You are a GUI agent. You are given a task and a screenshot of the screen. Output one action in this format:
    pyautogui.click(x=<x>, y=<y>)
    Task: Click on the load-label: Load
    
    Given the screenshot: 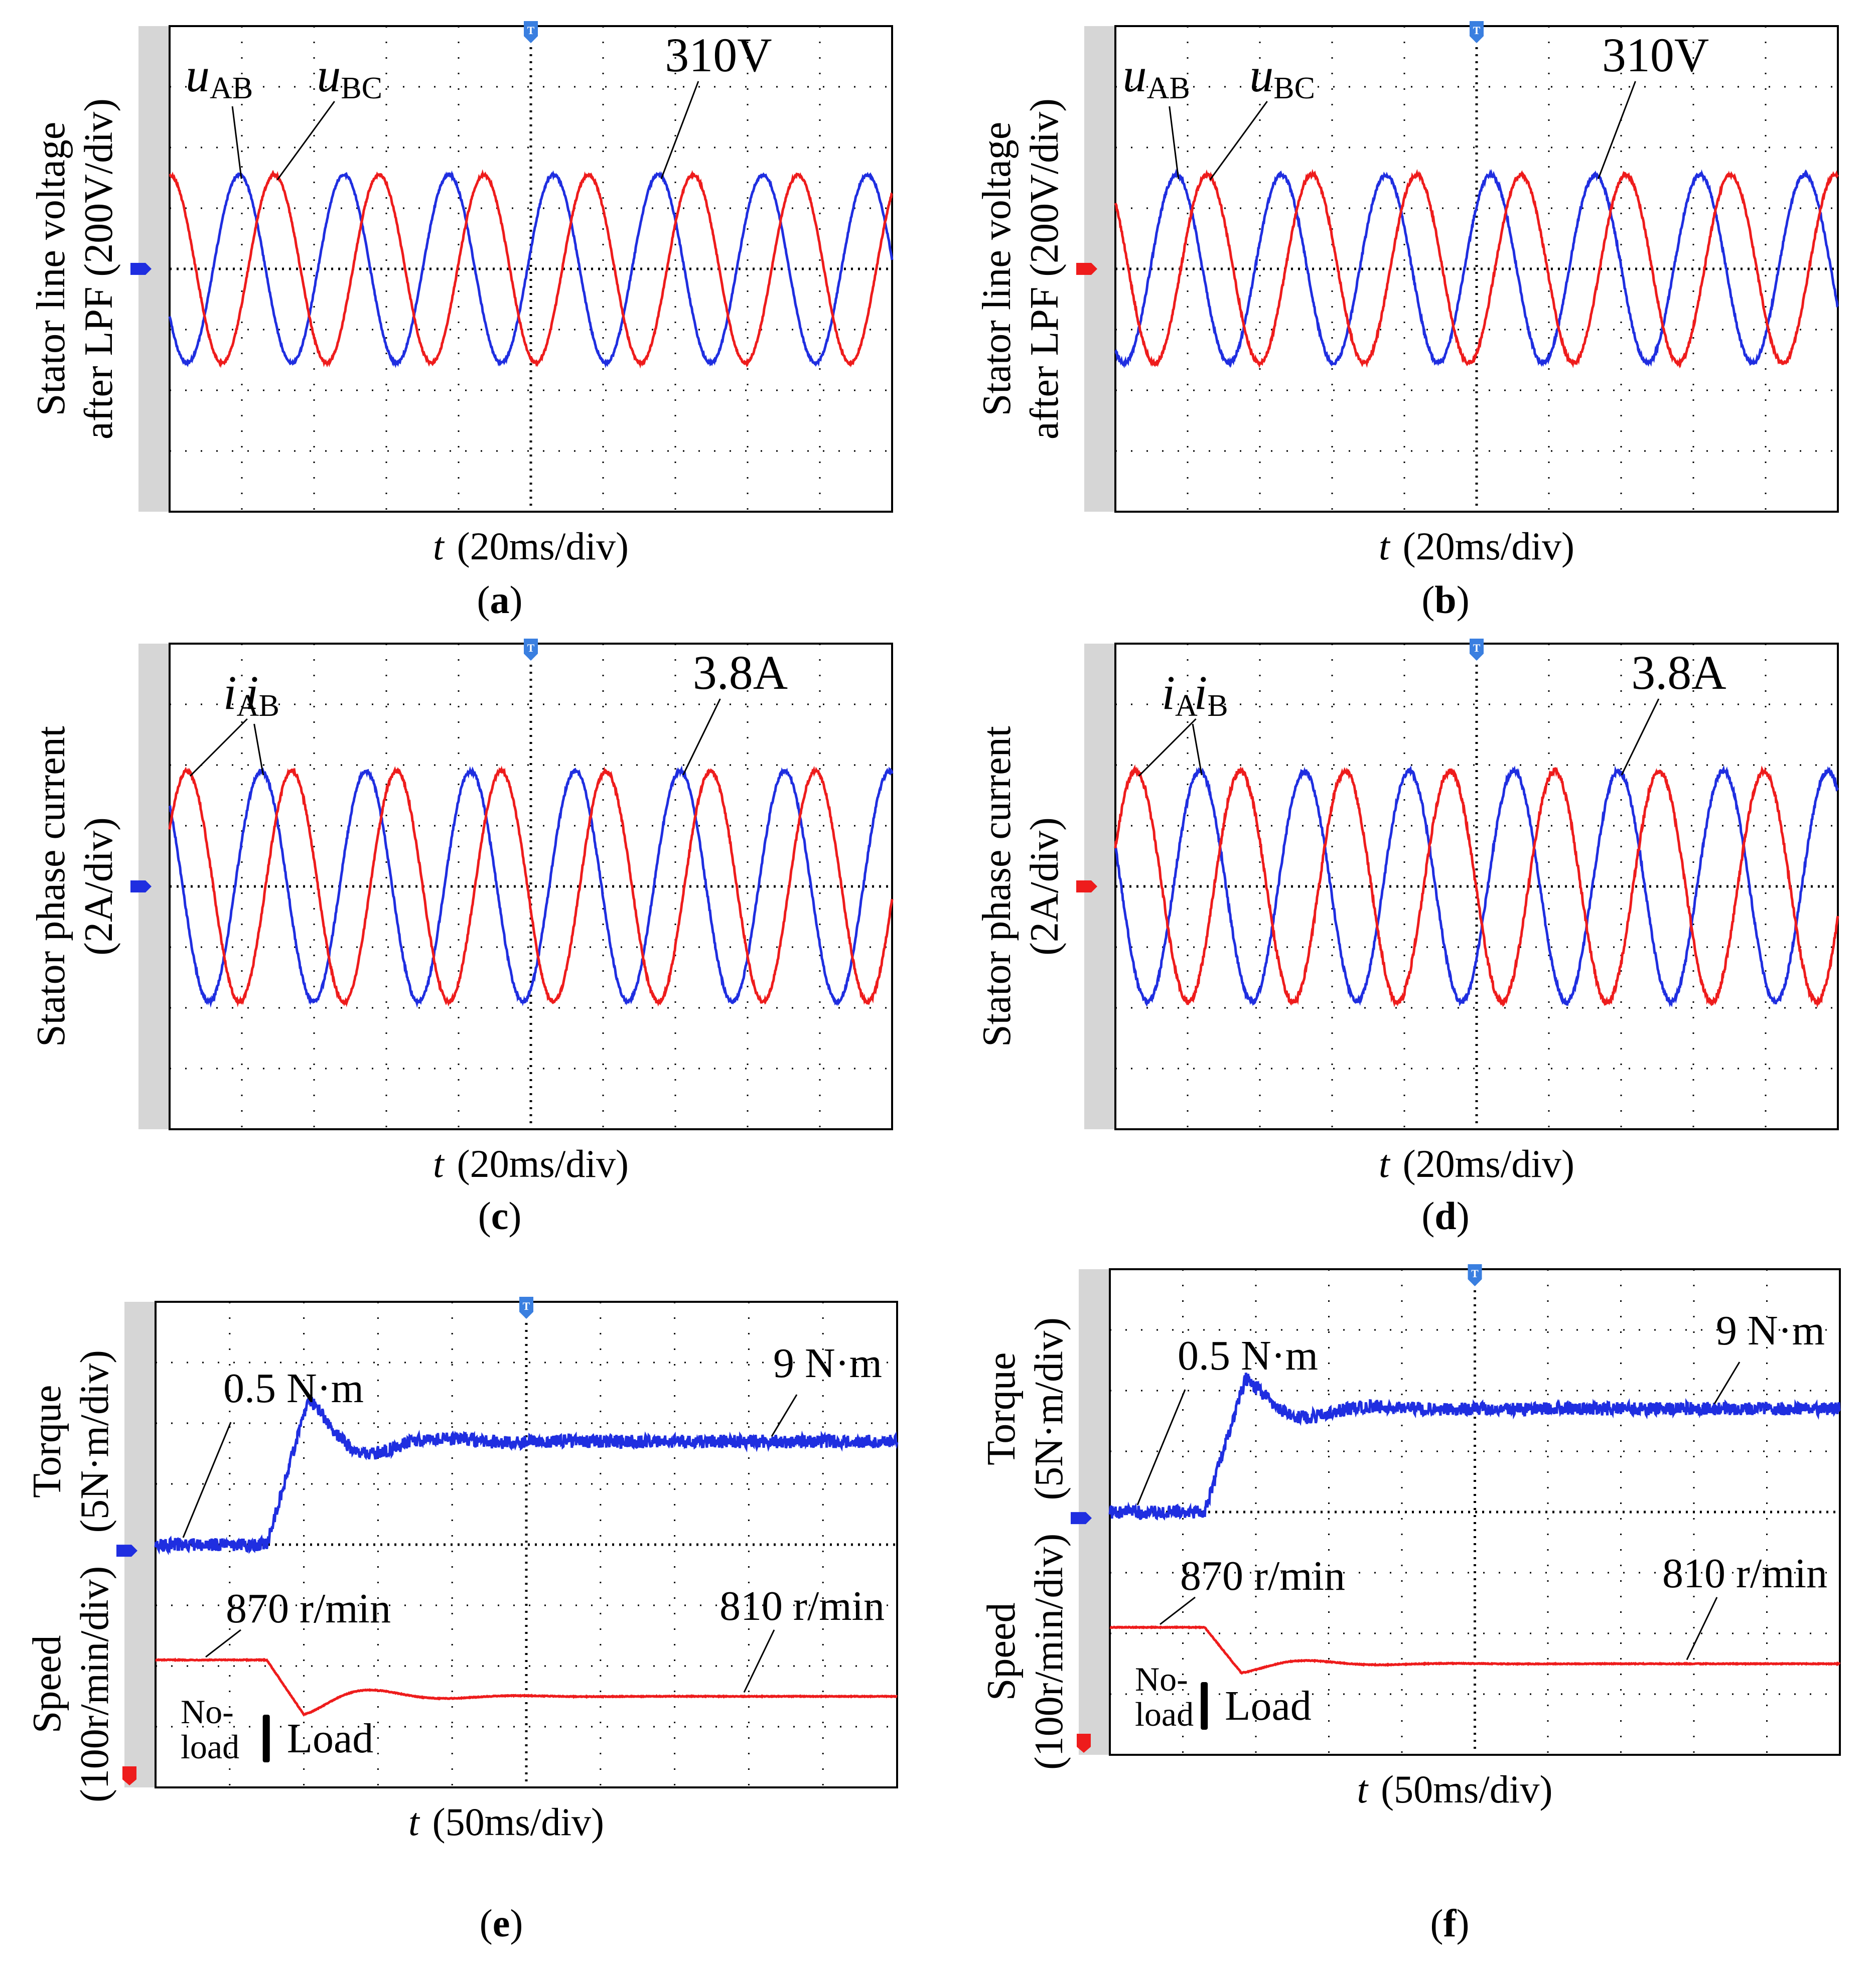 What is the action you would take?
    pyautogui.click(x=330, y=1738)
    